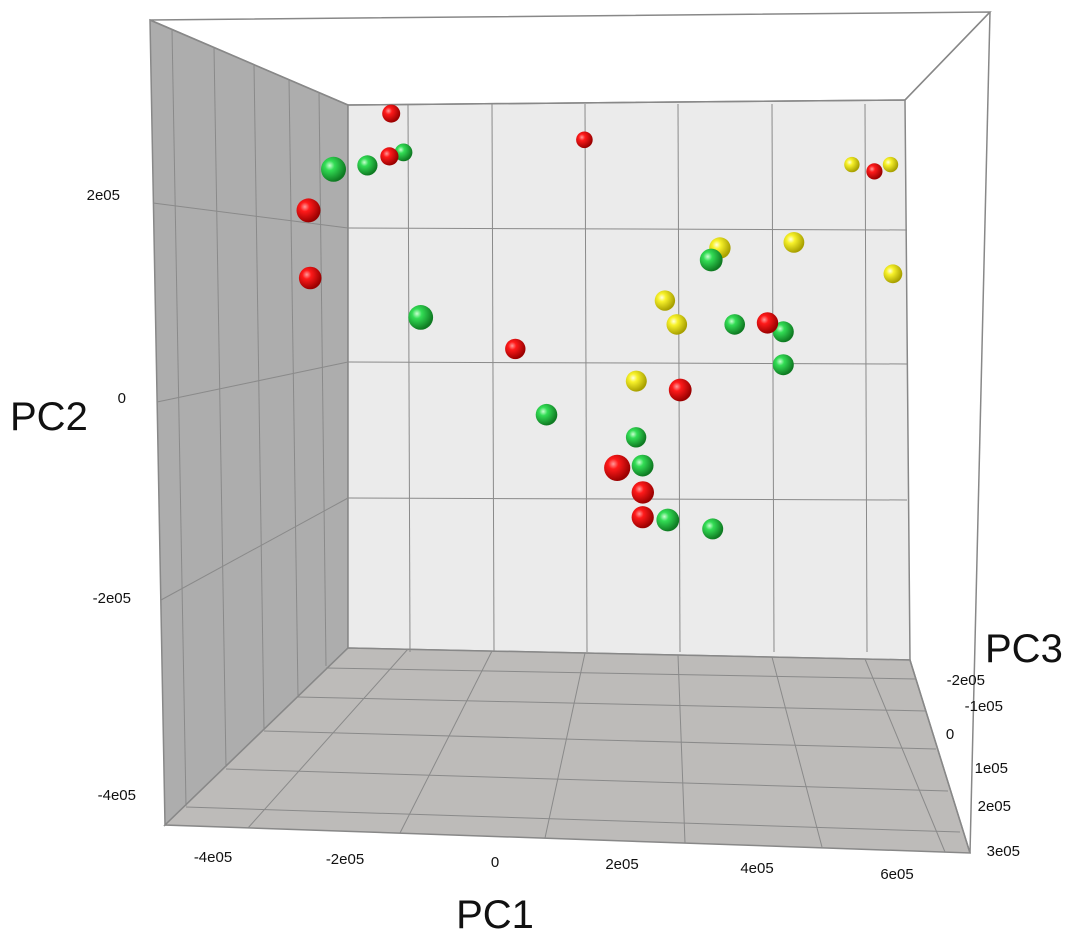  Describe the element at coordinates (896, 874) in the screenshot. I see `x-tick-label: 6e05` at that location.